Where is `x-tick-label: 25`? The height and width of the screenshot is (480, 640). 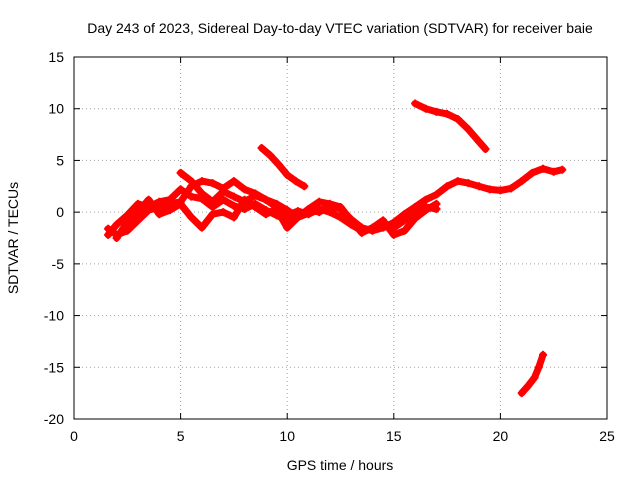 x-tick-label: 25 is located at coordinates (607, 436).